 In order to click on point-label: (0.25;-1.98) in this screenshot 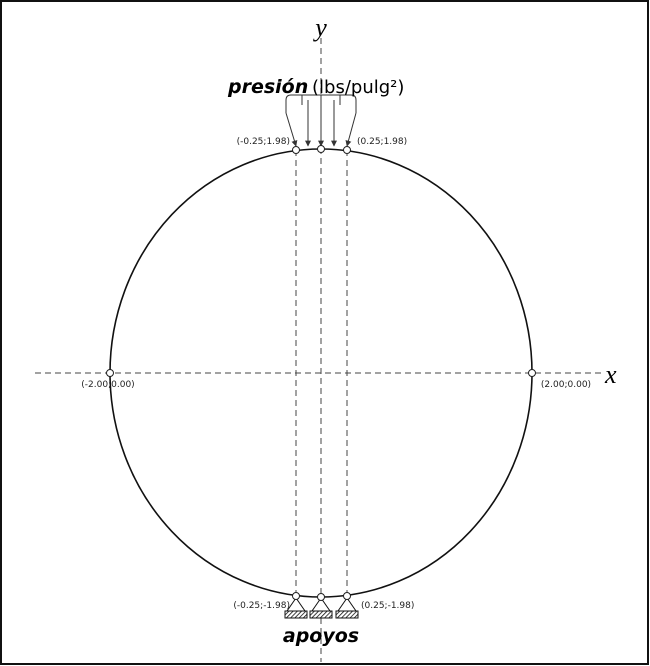, I will do `click(387, 606)`.